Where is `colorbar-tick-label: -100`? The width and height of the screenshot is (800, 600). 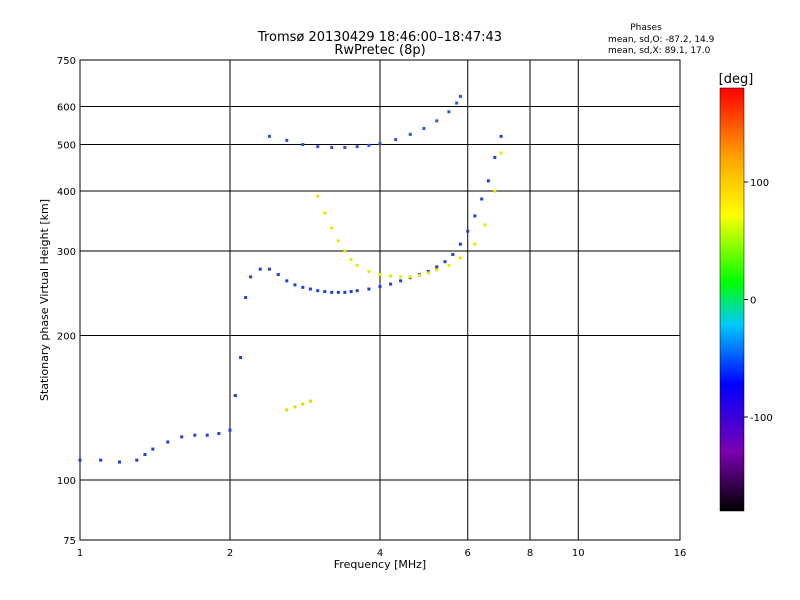
colorbar-tick-label: -100 is located at coordinates (761, 418).